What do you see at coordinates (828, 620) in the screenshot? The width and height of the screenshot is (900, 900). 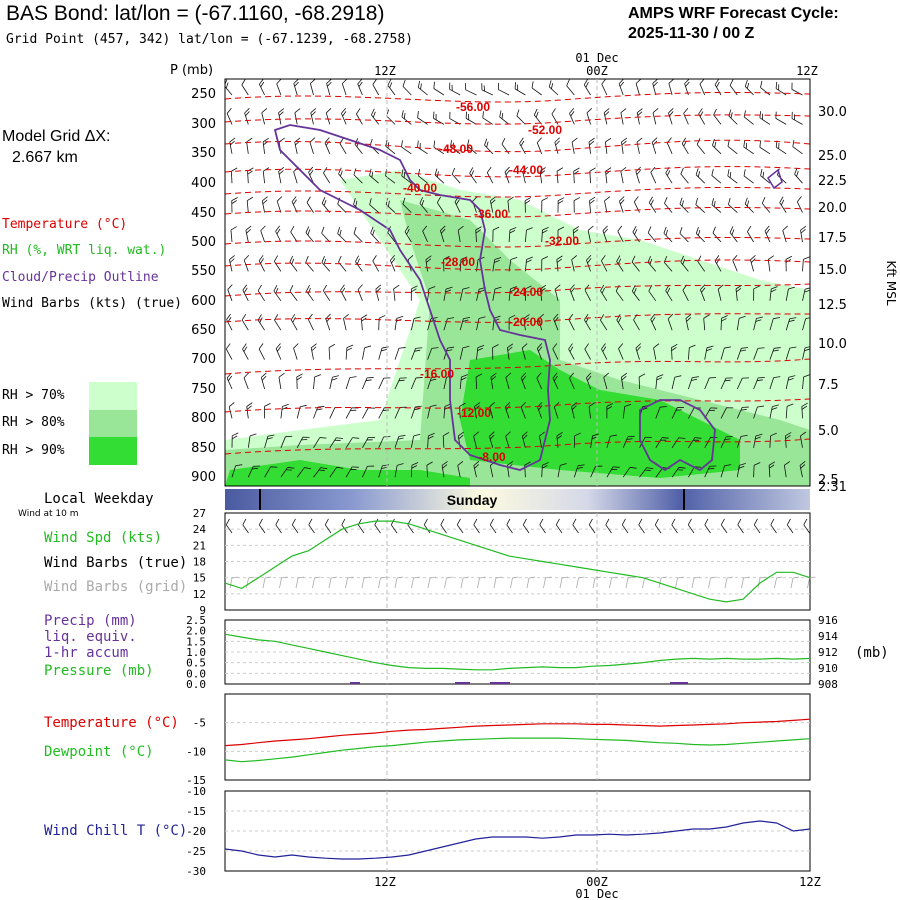 I see `pressure-ytick-916: 916` at bounding box center [828, 620].